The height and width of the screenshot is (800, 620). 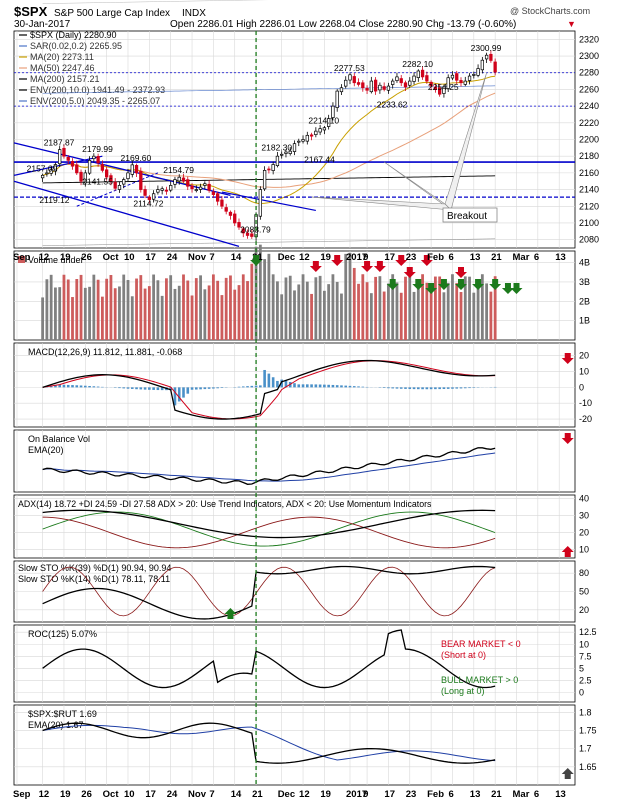 What do you see at coordinates (86, 794) in the screenshot?
I see `bottom-xtick-label: 26` at bounding box center [86, 794].